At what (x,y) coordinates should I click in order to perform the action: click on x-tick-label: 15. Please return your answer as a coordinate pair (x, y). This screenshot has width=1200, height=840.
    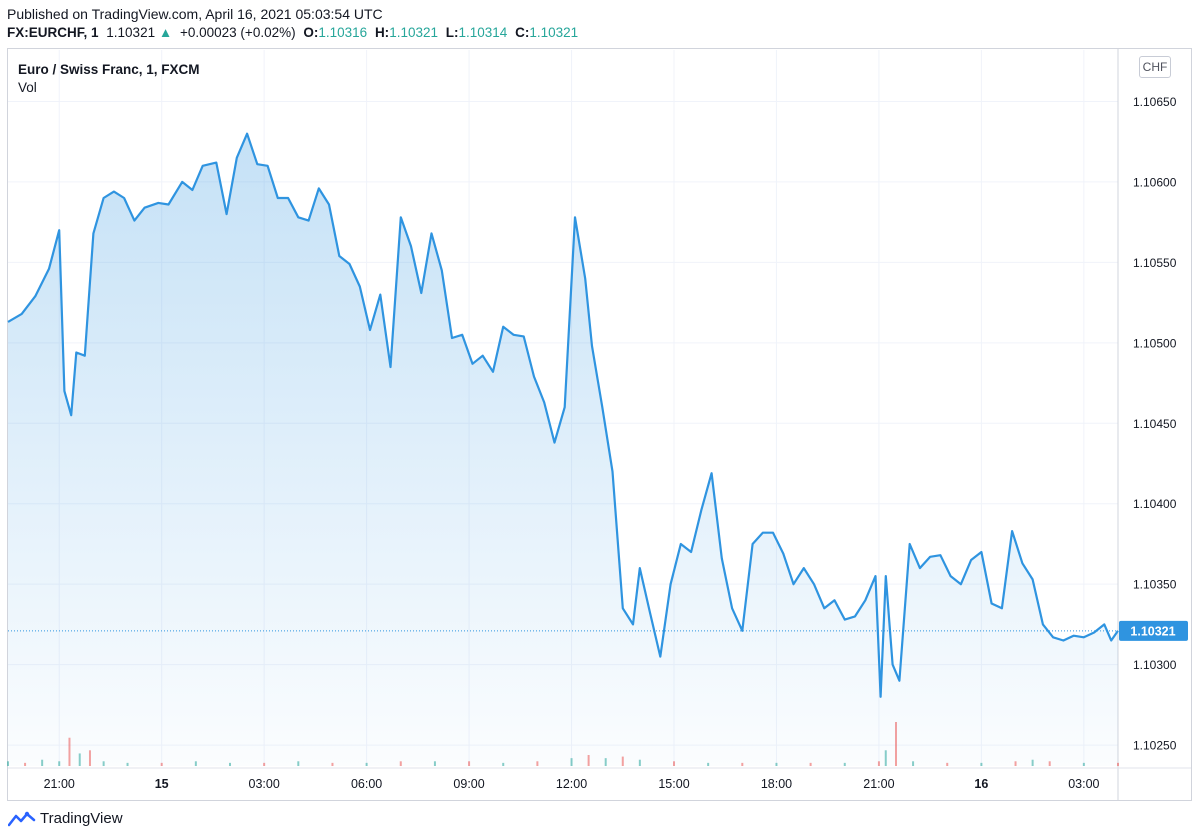
    Looking at the image, I should click on (162, 784).